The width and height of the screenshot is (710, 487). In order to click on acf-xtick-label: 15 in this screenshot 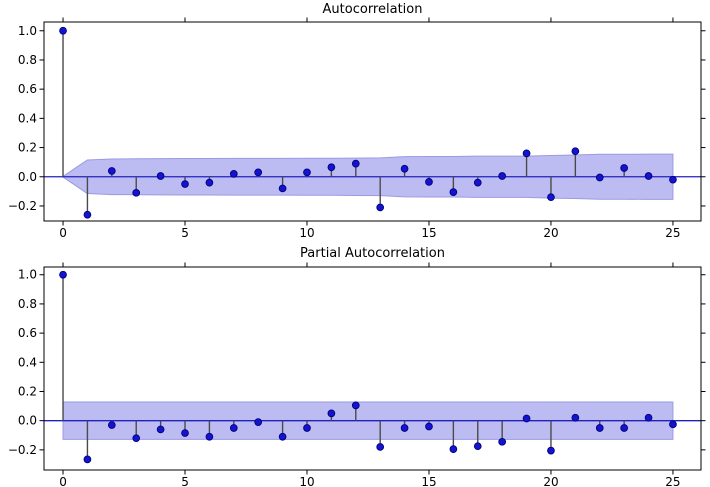, I will do `click(428, 233)`.